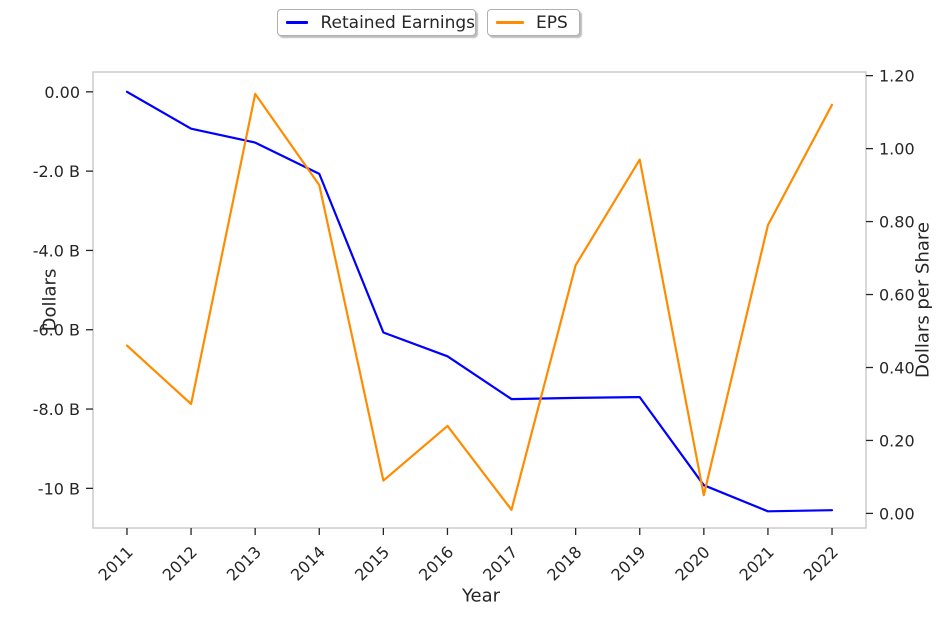 The width and height of the screenshot is (947, 618). Describe the element at coordinates (397, 22) in the screenshot. I see `legend-label-retained-earnings: Retained Earnings` at that location.